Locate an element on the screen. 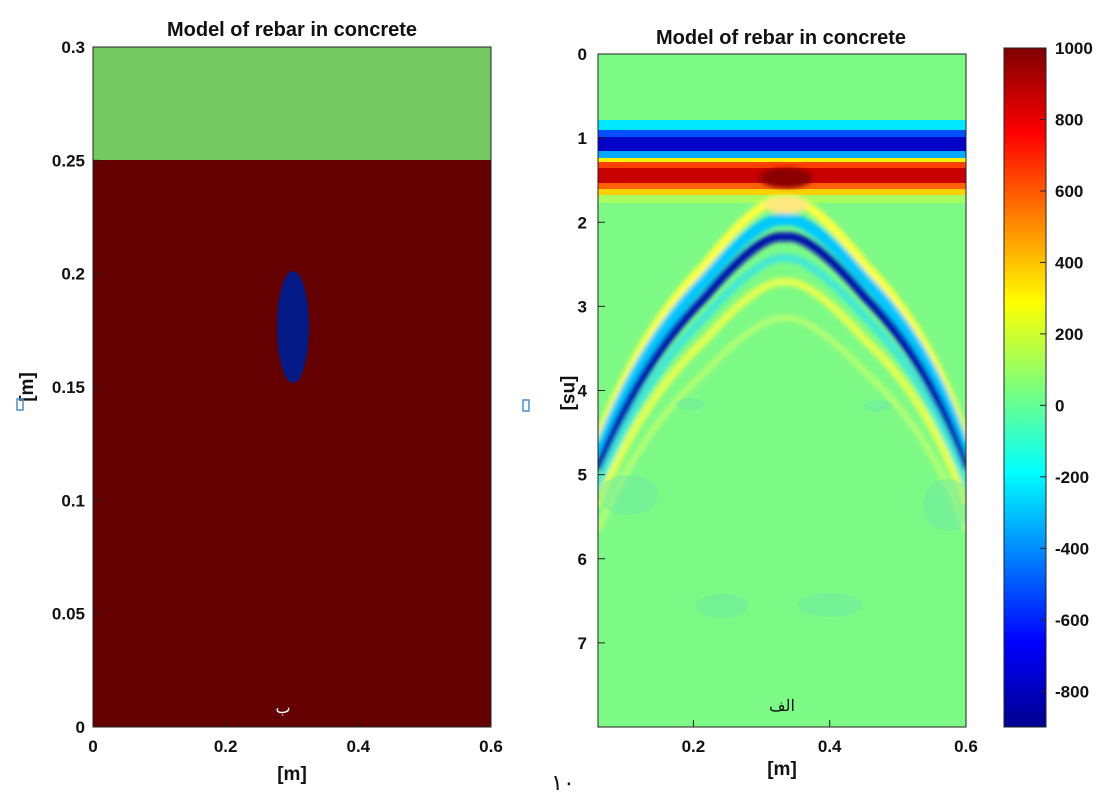 This screenshot has height=796, width=1112. band-cyan-top is located at coordinates (782, 125).